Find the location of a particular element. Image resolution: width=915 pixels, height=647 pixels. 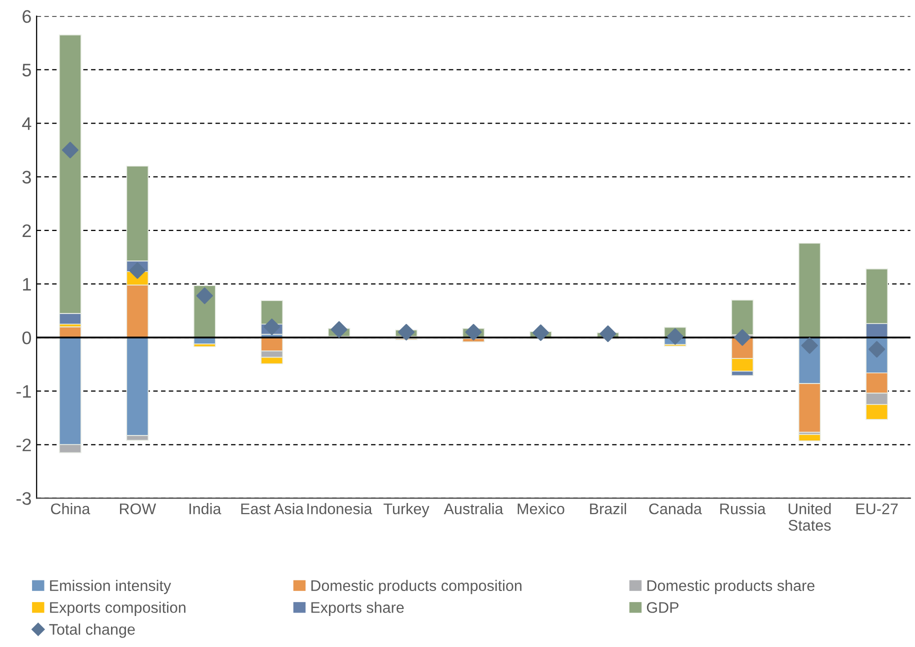

legend-label: Total change is located at coordinates (92, 631).